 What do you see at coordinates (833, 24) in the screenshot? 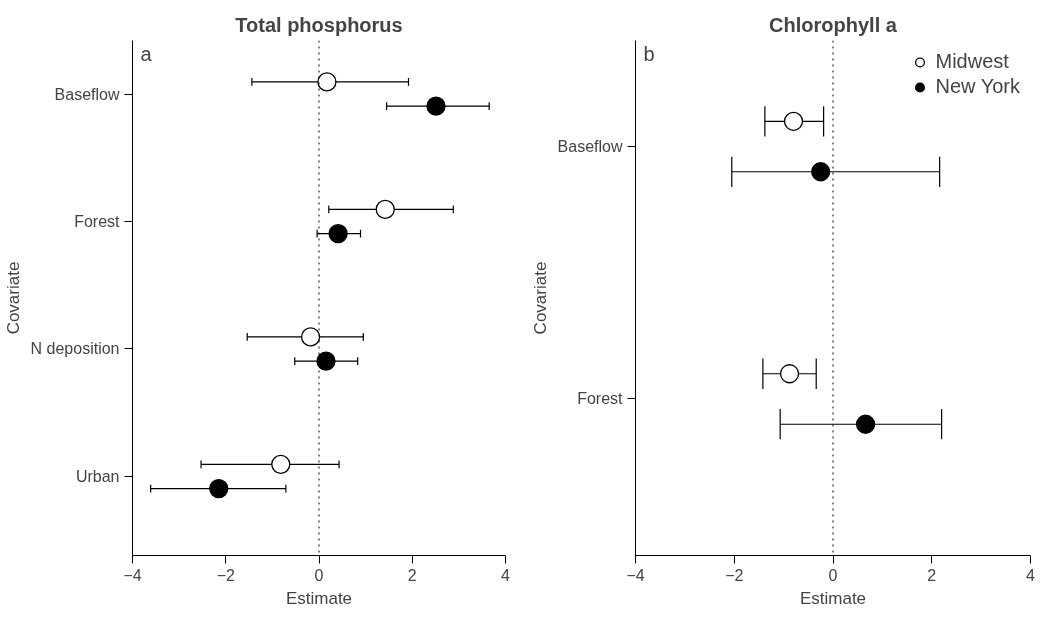
I see `chart-title: Chlorophyll a` at bounding box center [833, 24].